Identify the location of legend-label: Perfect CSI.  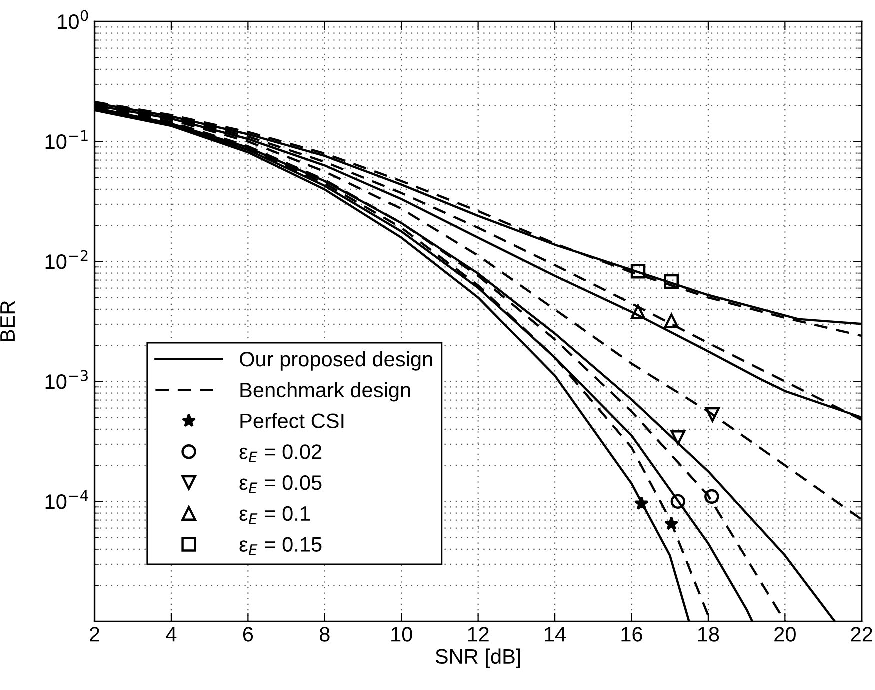
(292, 421).